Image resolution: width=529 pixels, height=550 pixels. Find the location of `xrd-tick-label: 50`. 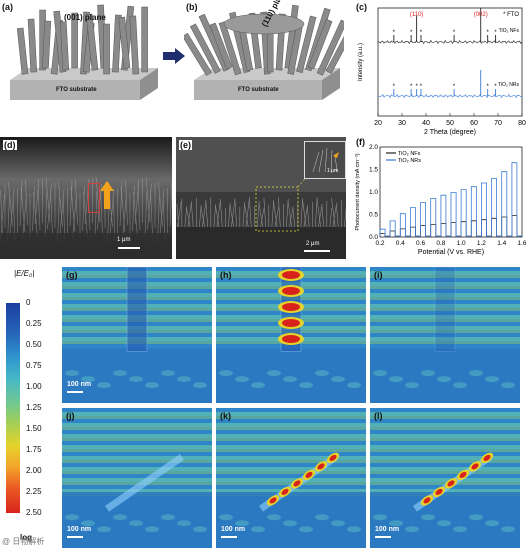

xrd-tick-label: 50 is located at coordinates (450, 123).